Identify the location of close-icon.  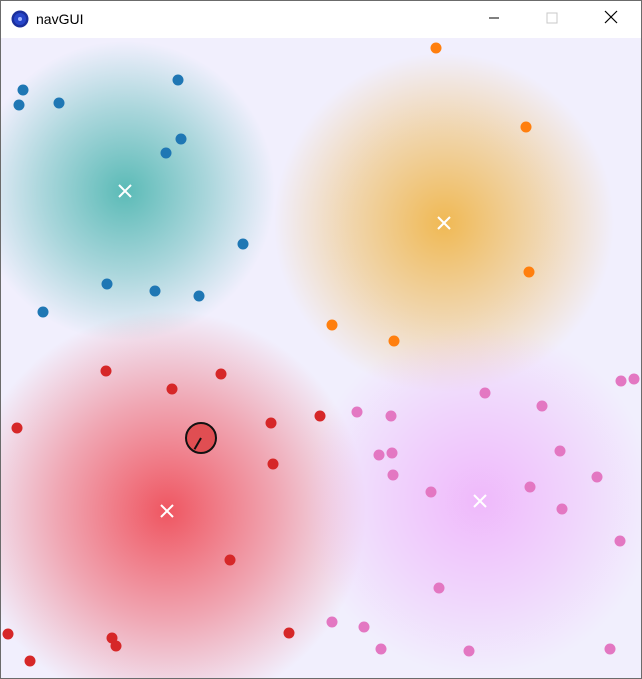
(611, 19).